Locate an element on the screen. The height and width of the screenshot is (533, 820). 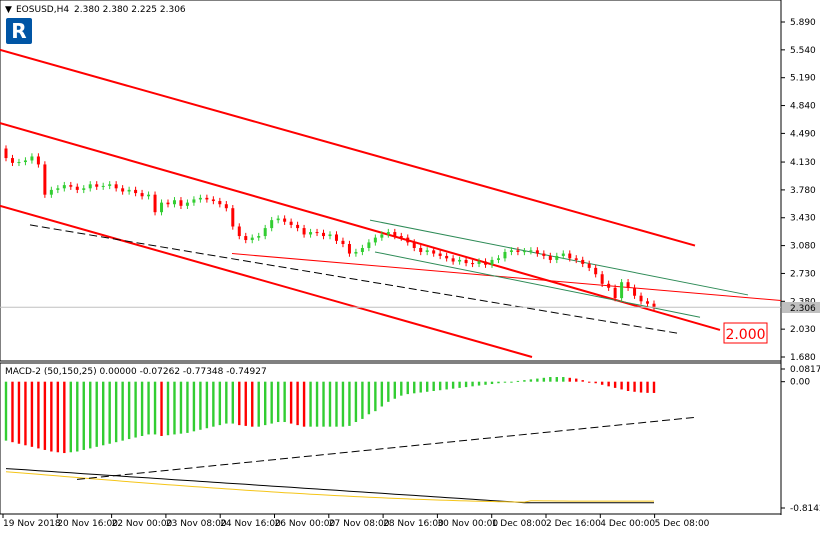
logo-letter: R is located at coordinates (18, 31).